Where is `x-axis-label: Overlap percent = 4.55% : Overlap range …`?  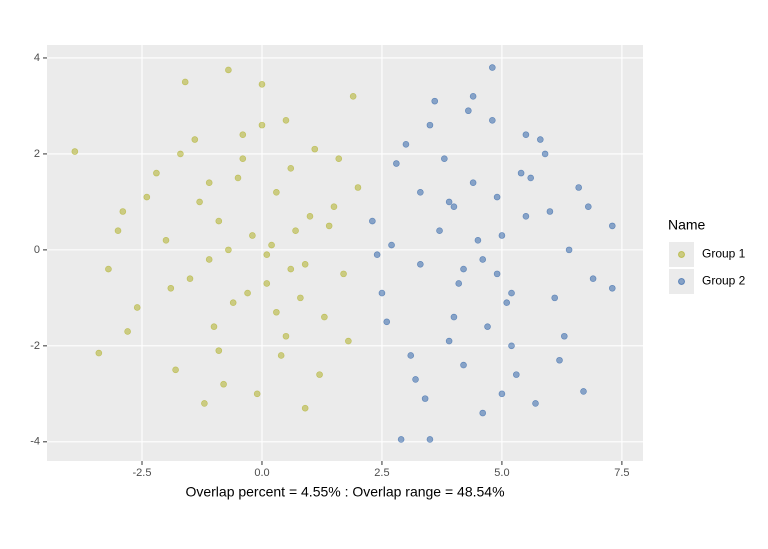
x-axis-label: Overlap percent = 4.55% : Overlap range … is located at coordinates (344, 492).